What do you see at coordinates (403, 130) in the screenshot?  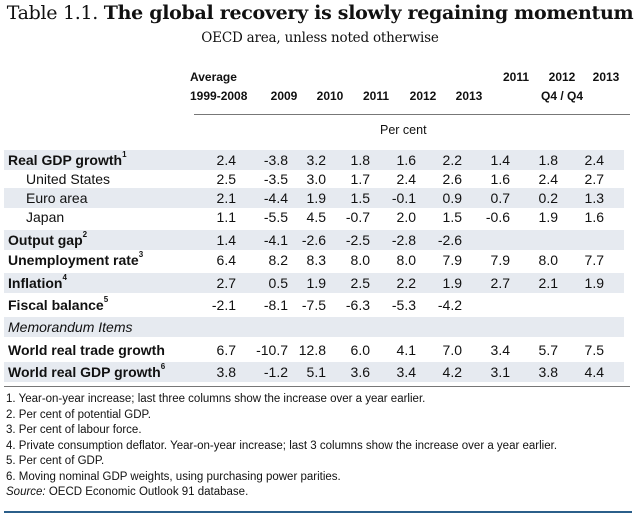 I see `unit-label: Per cent` at bounding box center [403, 130].